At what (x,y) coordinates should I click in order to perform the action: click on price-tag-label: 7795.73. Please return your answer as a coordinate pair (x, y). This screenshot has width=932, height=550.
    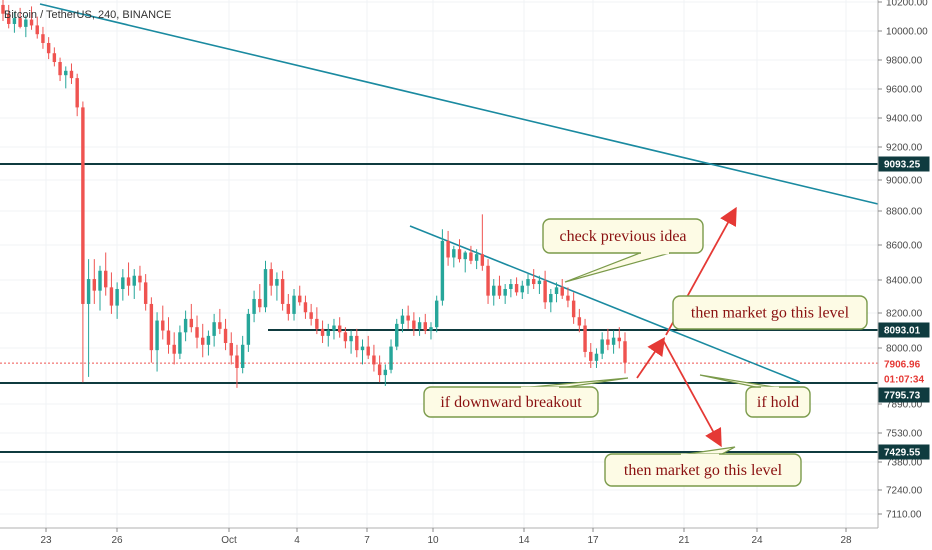
    Looking at the image, I should click on (902, 396).